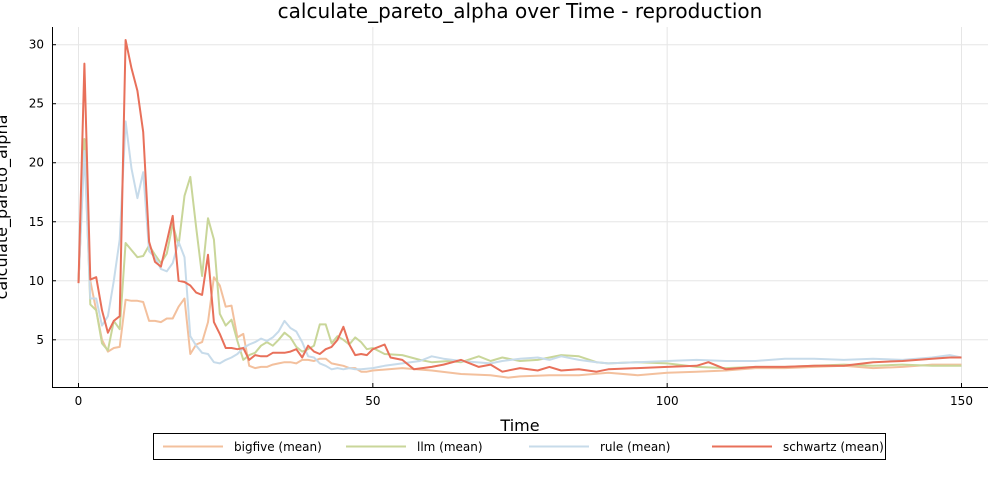  I want to click on x-tick-label: 100, so click(667, 401).